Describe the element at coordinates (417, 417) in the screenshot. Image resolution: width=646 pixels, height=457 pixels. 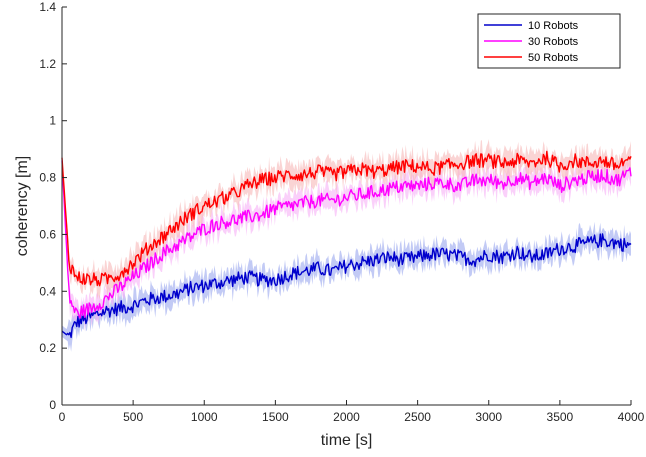
I see `x-tick-label: 2500` at that location.